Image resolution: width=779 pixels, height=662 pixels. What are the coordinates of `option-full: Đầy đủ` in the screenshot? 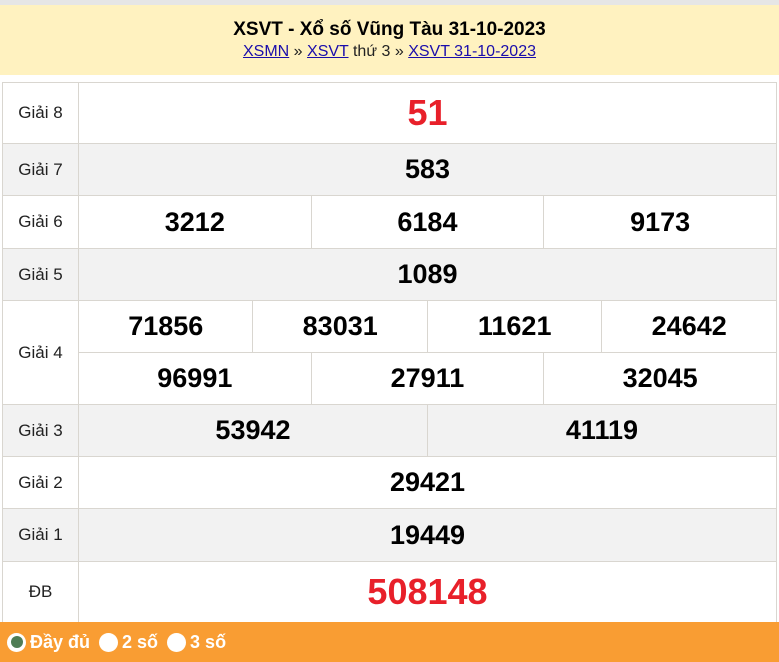 It's located at (48, 642).